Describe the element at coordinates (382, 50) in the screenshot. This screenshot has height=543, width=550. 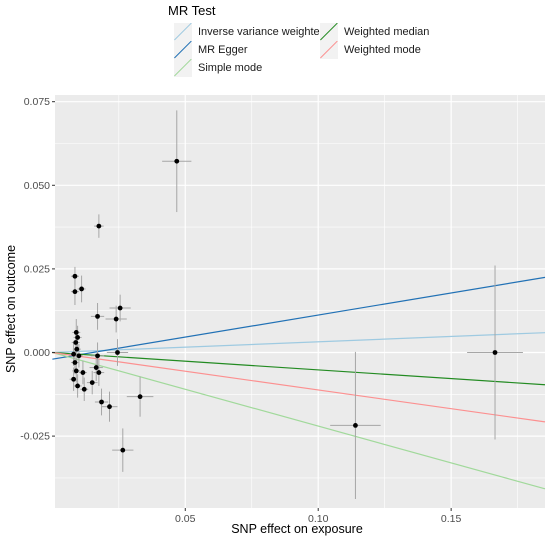
I see `legend-label: Weighted mode` at that location.